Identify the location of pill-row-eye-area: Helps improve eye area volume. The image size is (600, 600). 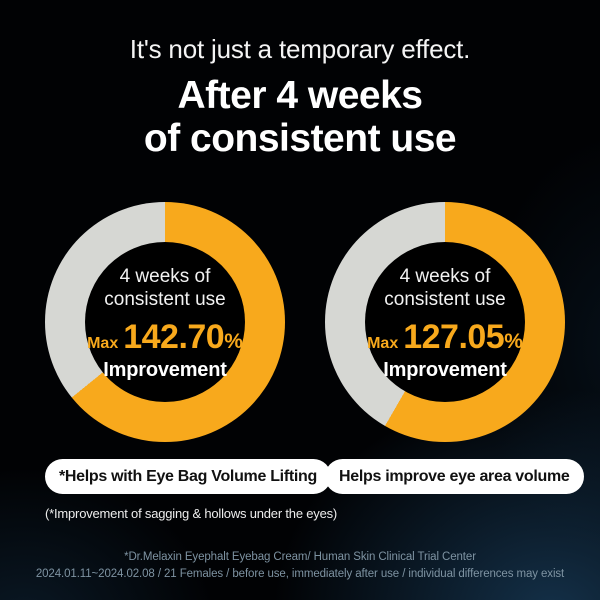
(454, 476).